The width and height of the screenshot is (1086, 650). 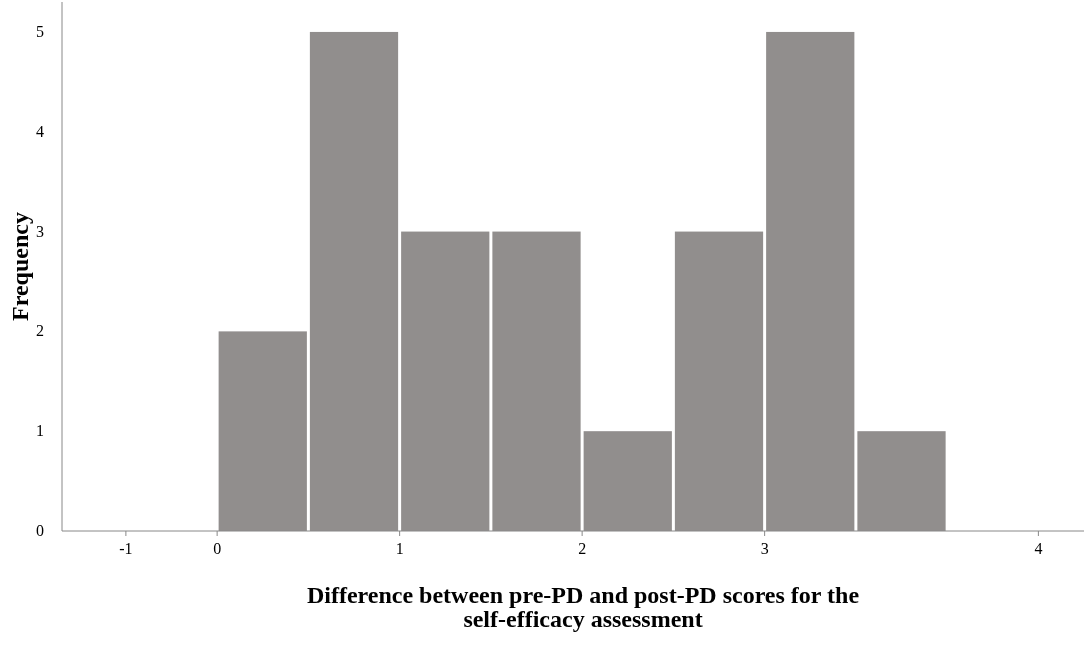 I want to click on x-axis-title: Difference between pre-PD and post-PD scores for the self-efficacy assessment, so click(x=583, y=607).